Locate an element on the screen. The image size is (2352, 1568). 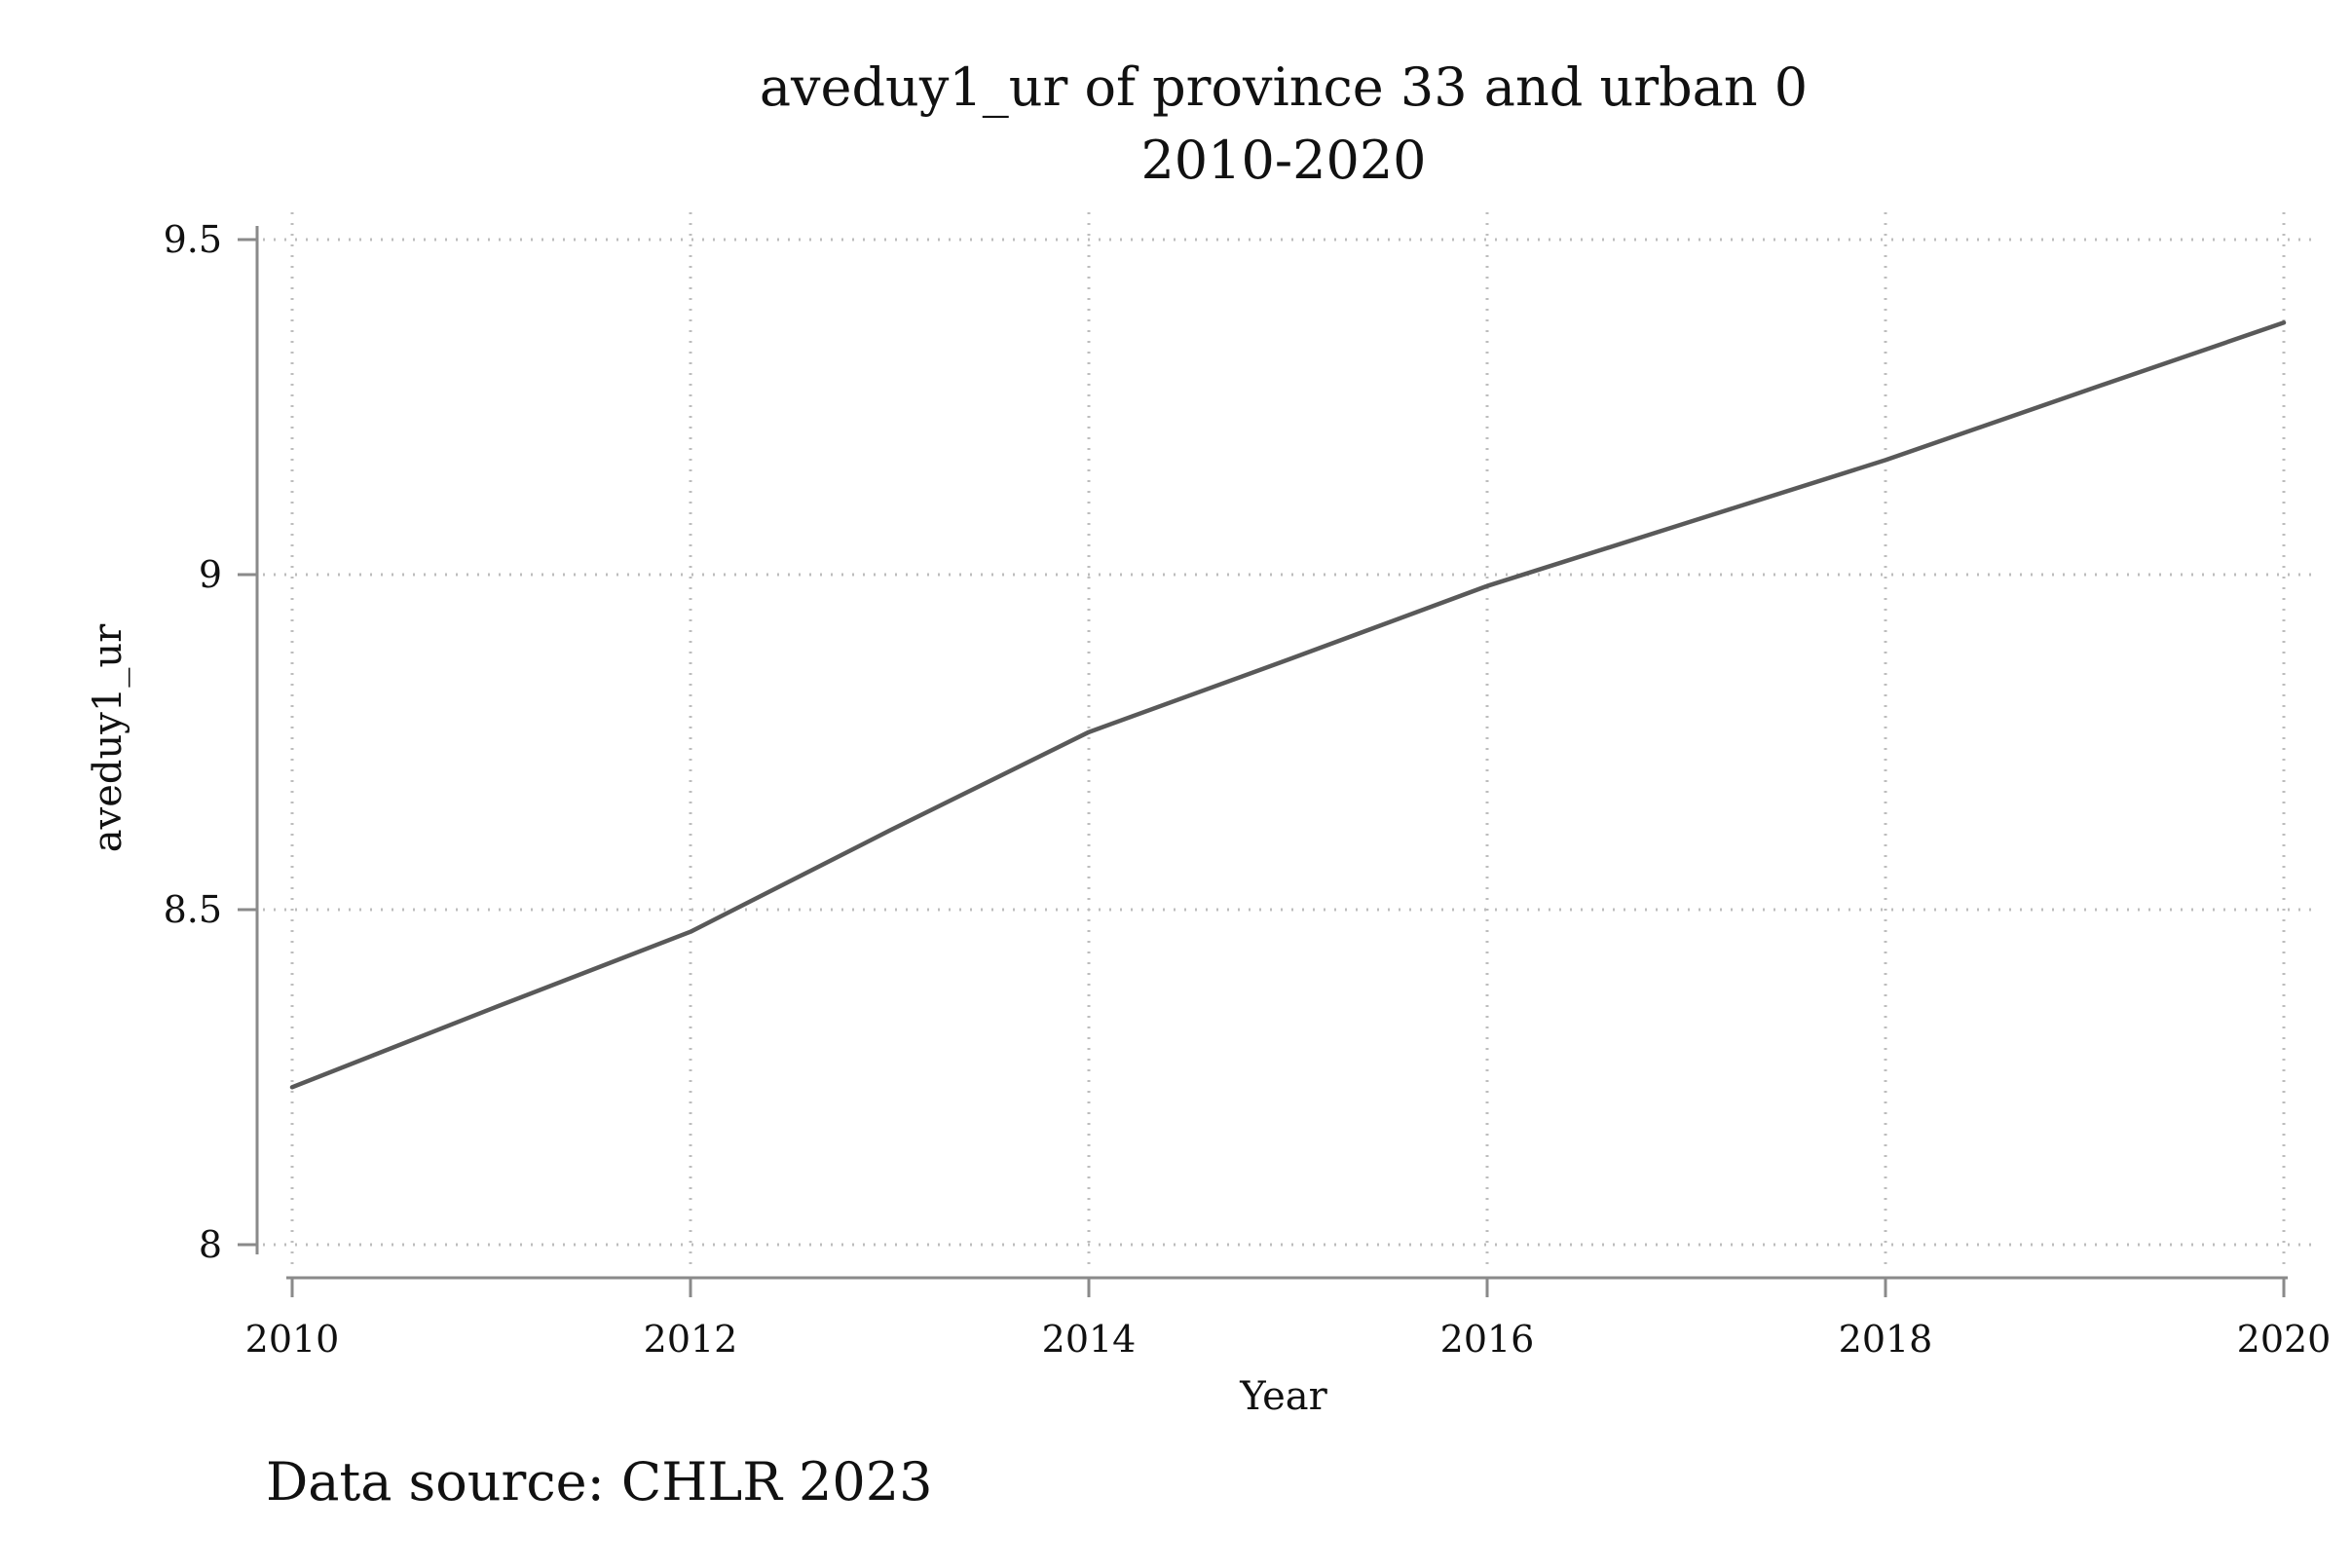
x-ticks: 2010 2012 2014 2016 2018 2020 is located at coordinates (1288, 1319).